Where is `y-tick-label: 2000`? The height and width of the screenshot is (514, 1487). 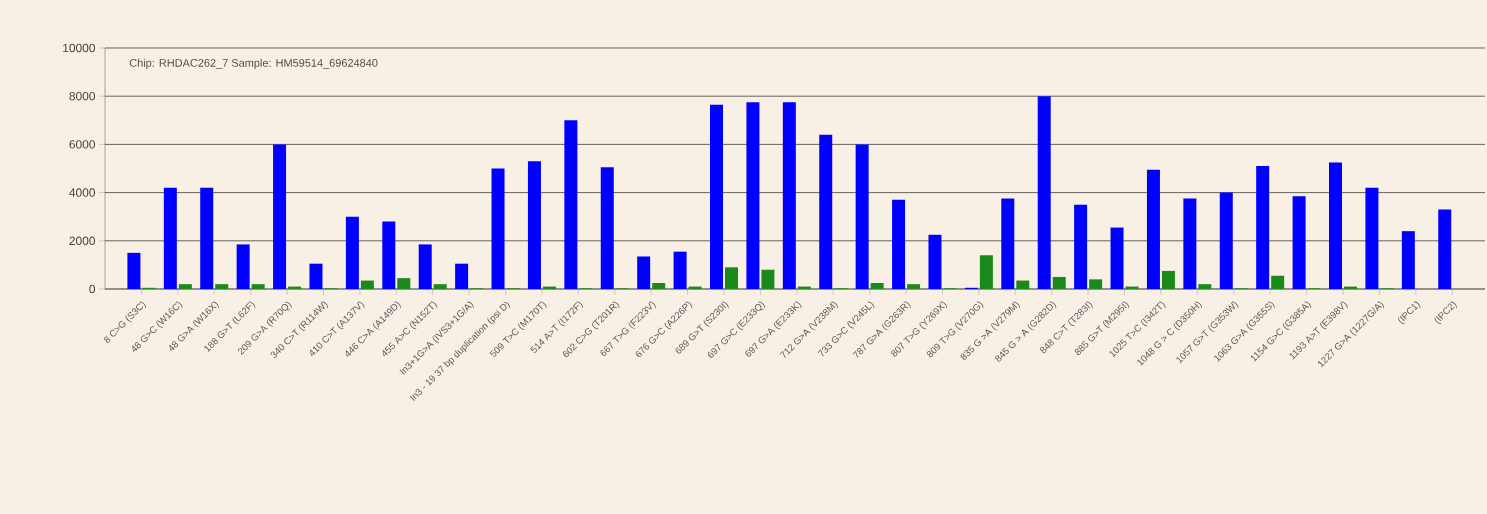 y-tick-label: 2000 is located at coordinates (82, 241).